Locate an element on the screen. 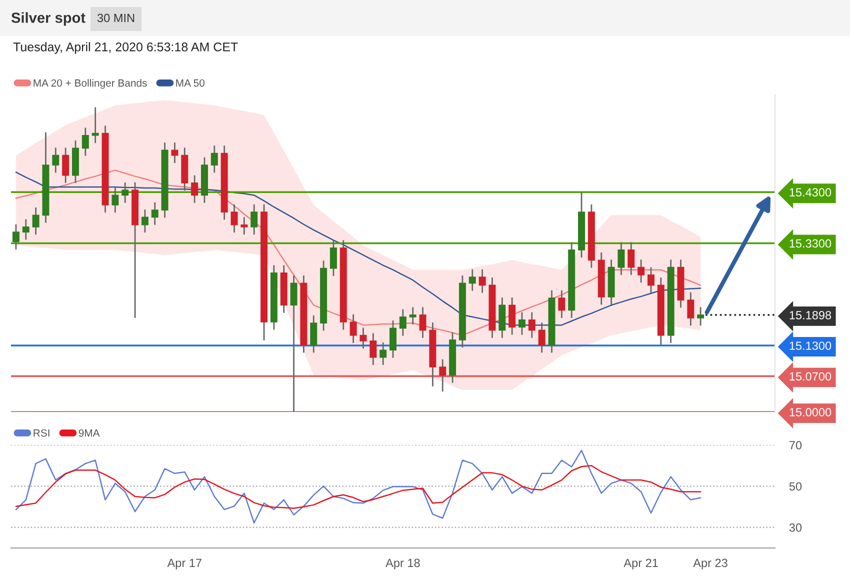 The width and height of the screenshot is (850, 576). x-tick-label: Apr 23 is located at coordinates (710, 564).